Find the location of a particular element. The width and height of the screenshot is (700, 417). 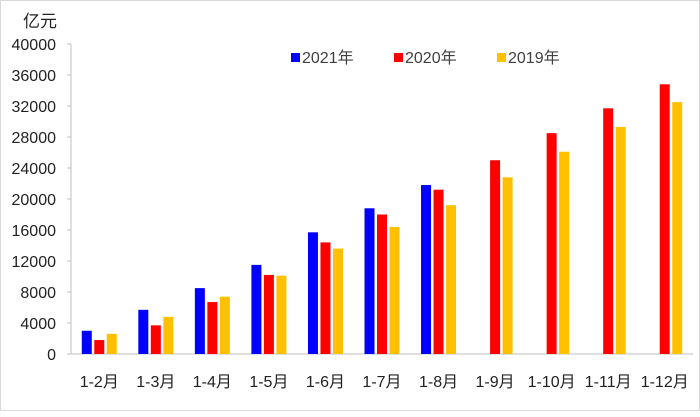

bar-2021年-1-8月 is located at coordinates (426, 269).